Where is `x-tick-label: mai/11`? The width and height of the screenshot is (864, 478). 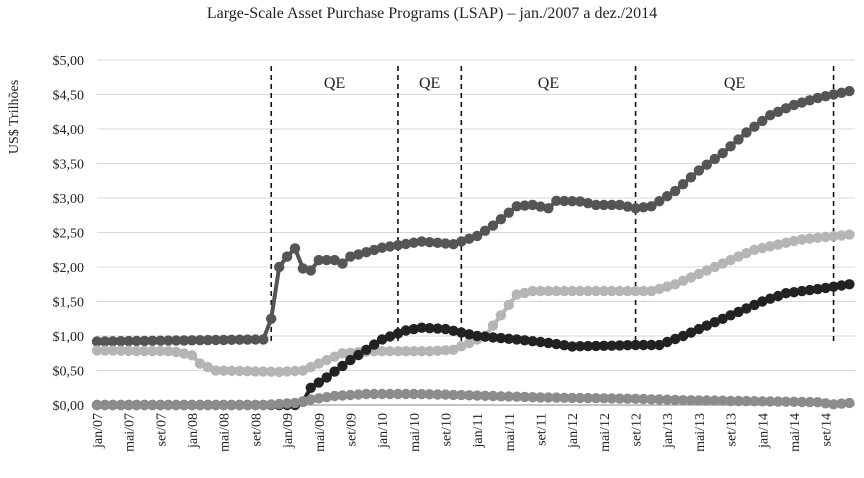 x-tick-label: mai/11 is located at coordinates (510, 432).